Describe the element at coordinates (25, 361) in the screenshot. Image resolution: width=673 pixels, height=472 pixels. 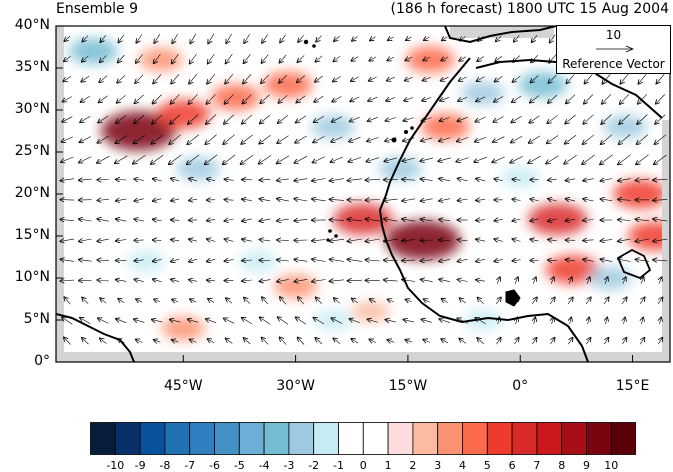
I see `latitude-tick-label: 0°` at that location.